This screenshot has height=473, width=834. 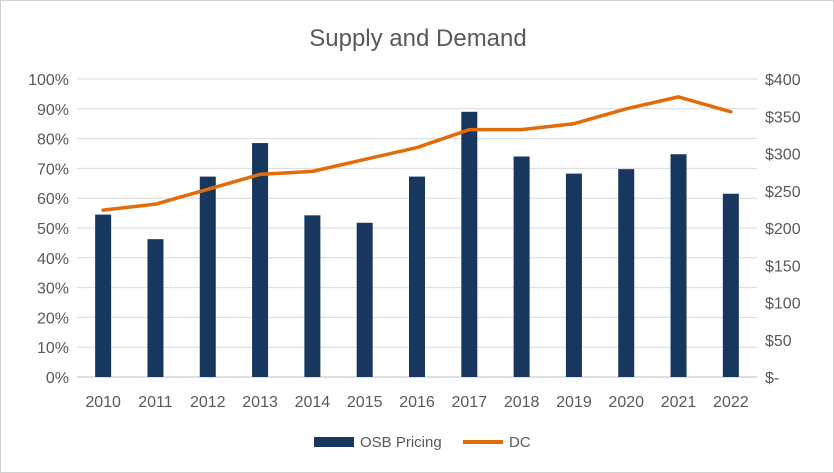 What do you see at coordinates (365, 402) in the screenshot?
I see `x-tick-label: 2015` at bounding box center [365, 402].